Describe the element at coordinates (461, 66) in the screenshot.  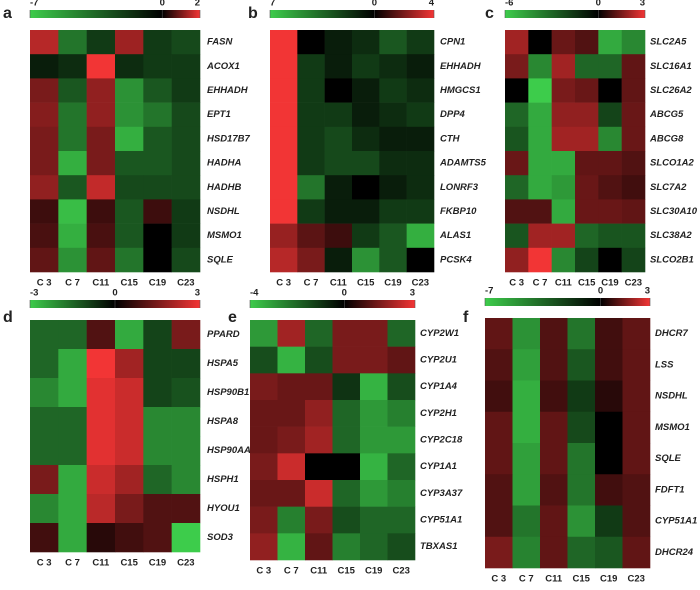
I see `row-label: EHHADH` at that location.